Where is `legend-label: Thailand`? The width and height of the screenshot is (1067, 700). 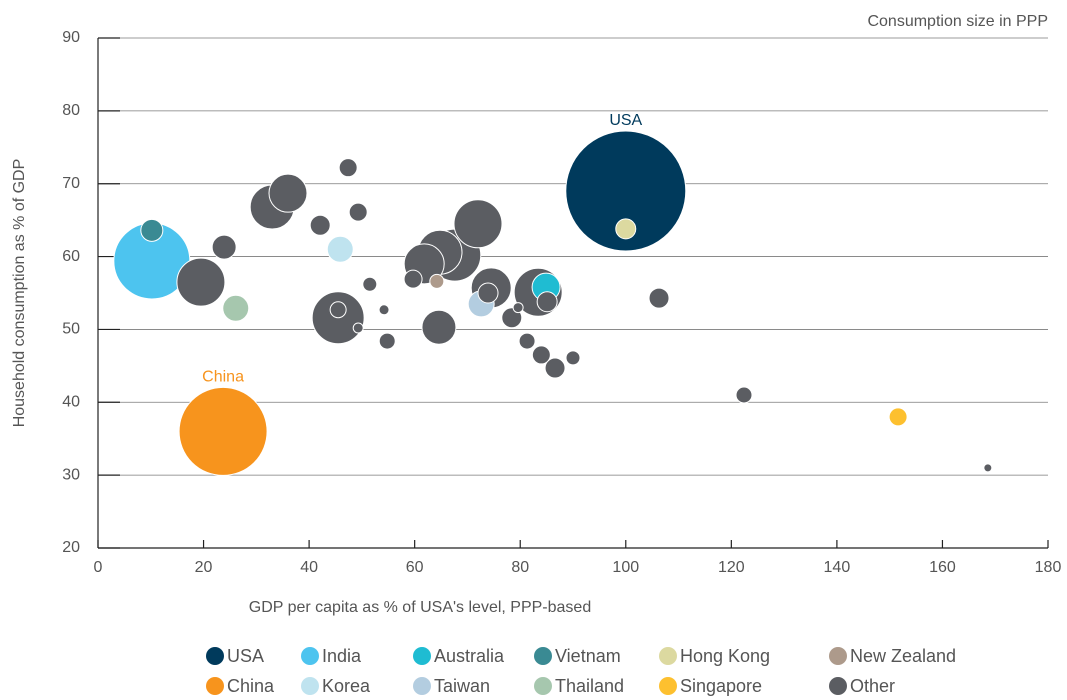
legend-label: Thailand is located at coordinates (589, 686).